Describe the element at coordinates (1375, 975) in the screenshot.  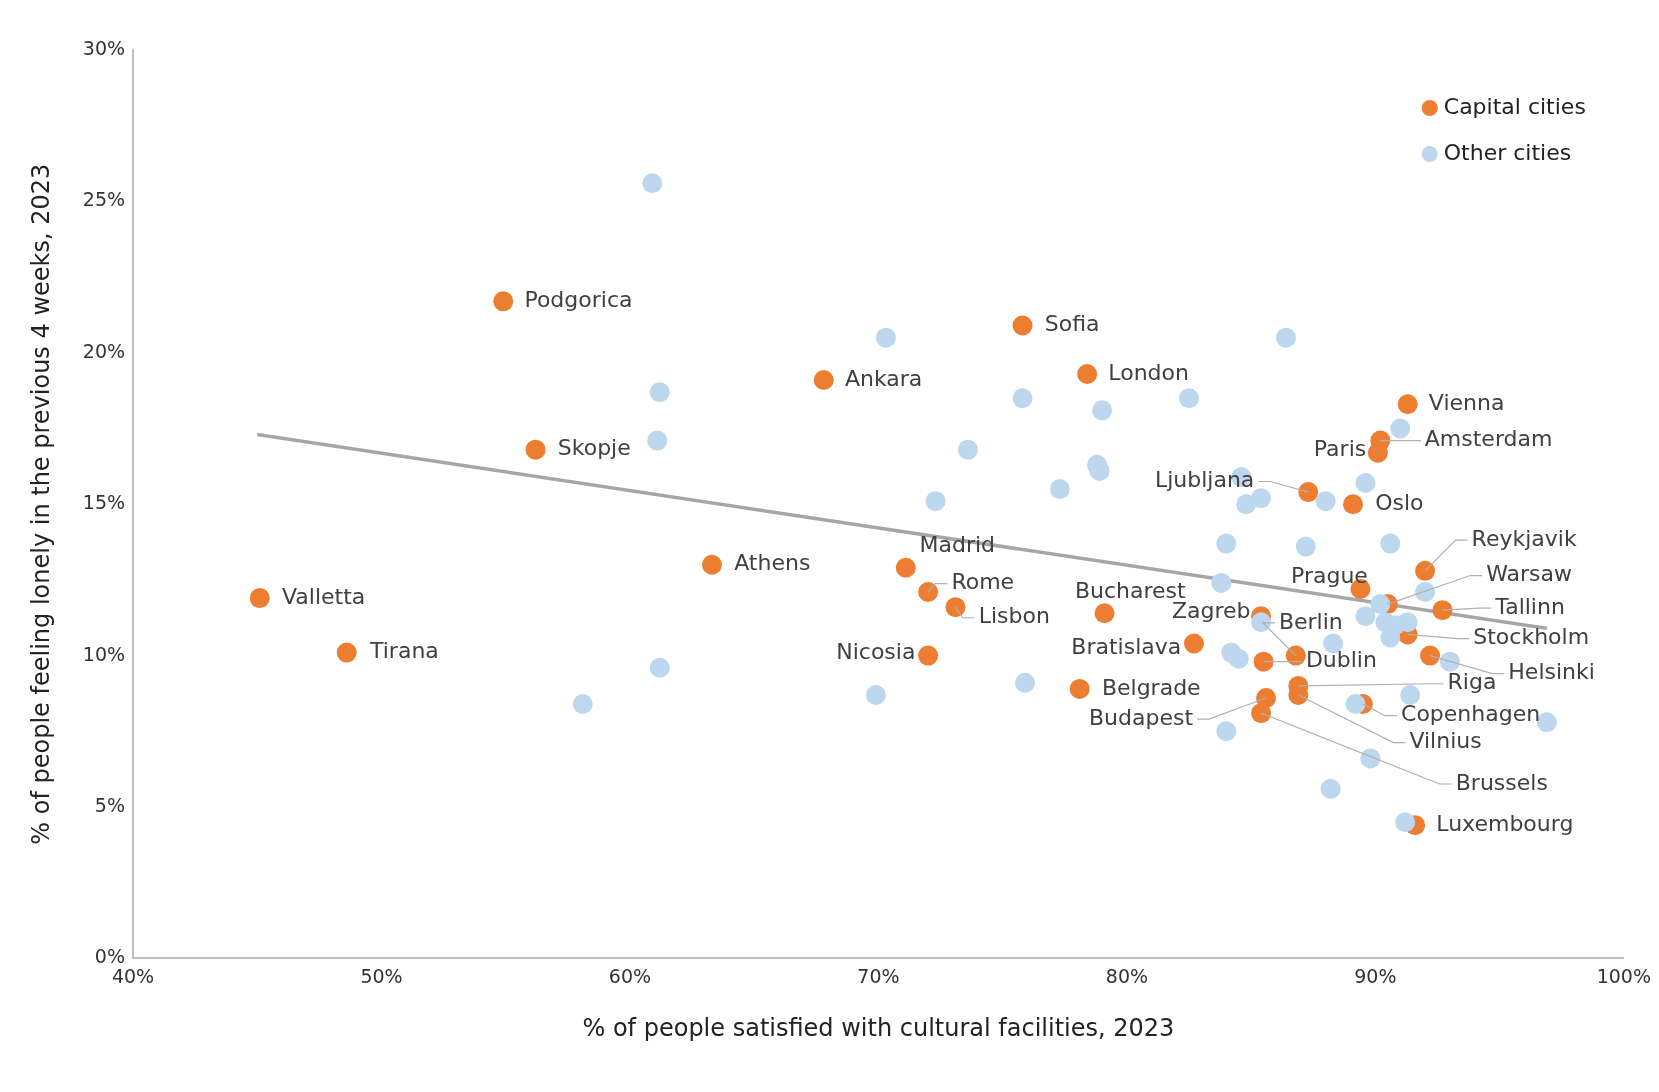
I see `x-tick-label: 90%` at that location.